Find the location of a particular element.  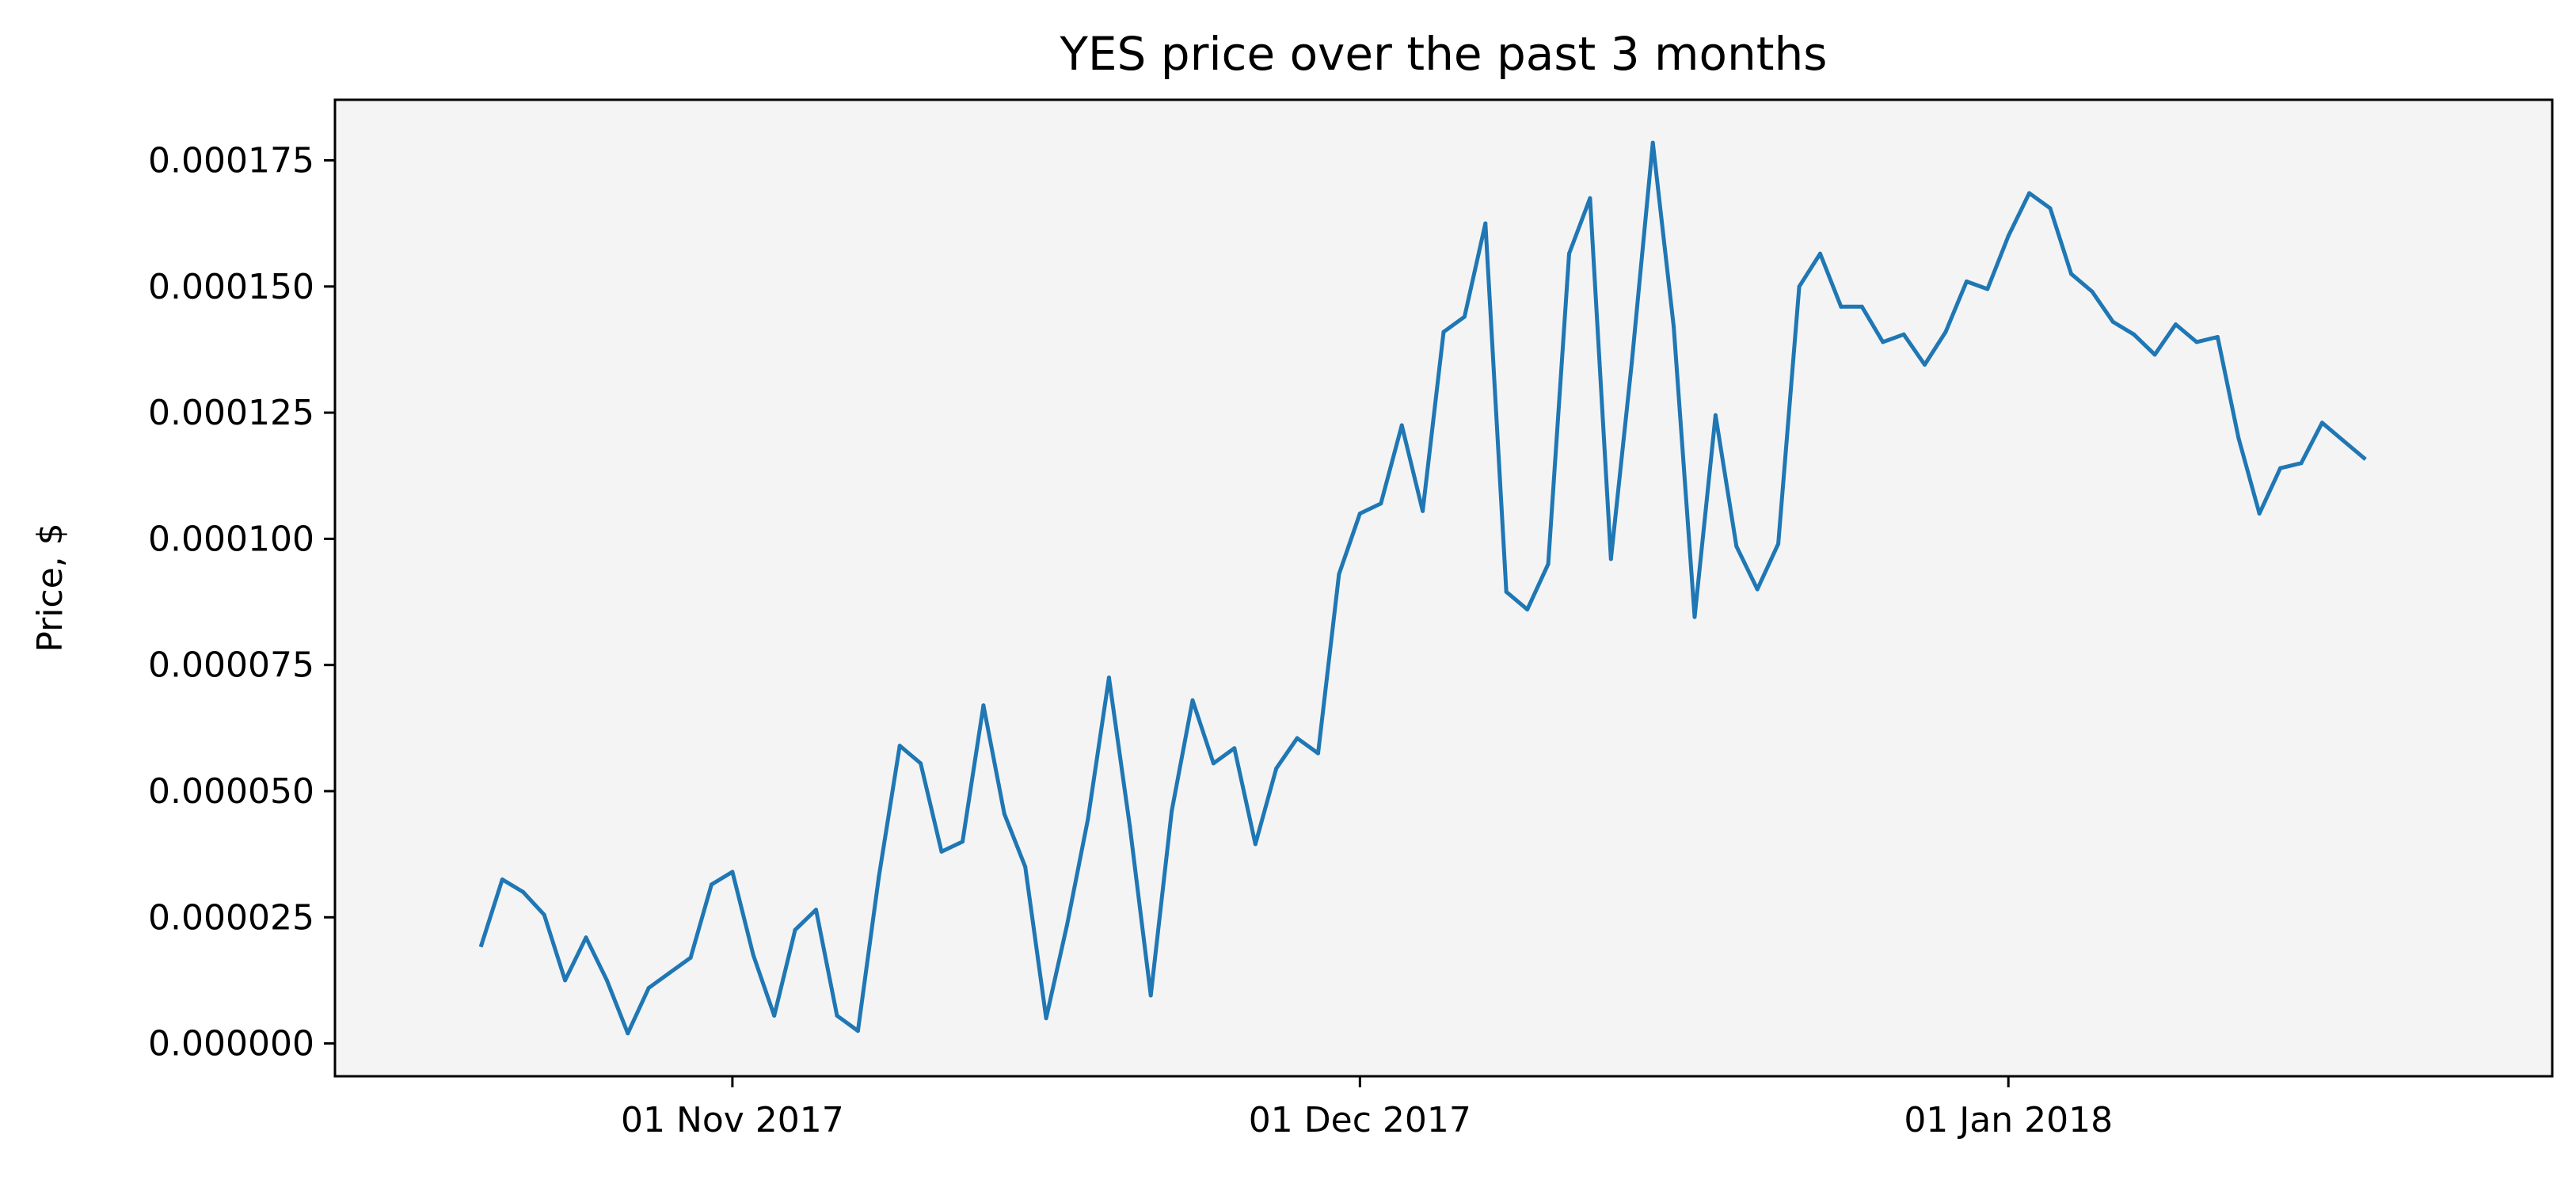

y-tick-label: 0.000050 is located at coordinates (231, 791).